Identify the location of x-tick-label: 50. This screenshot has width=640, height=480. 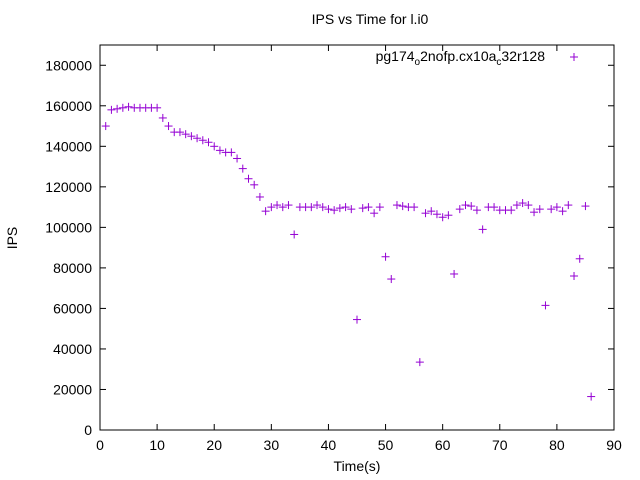
(386, 445).